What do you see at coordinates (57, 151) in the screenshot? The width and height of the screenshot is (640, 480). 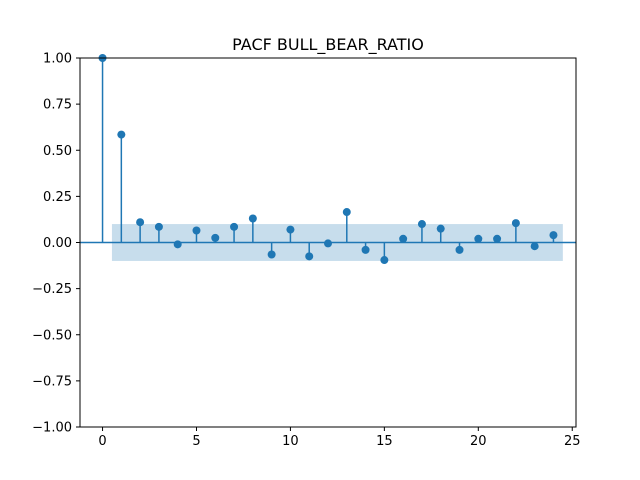 I see `y-tick-label: 0.50` at bounding box center [57, 151].